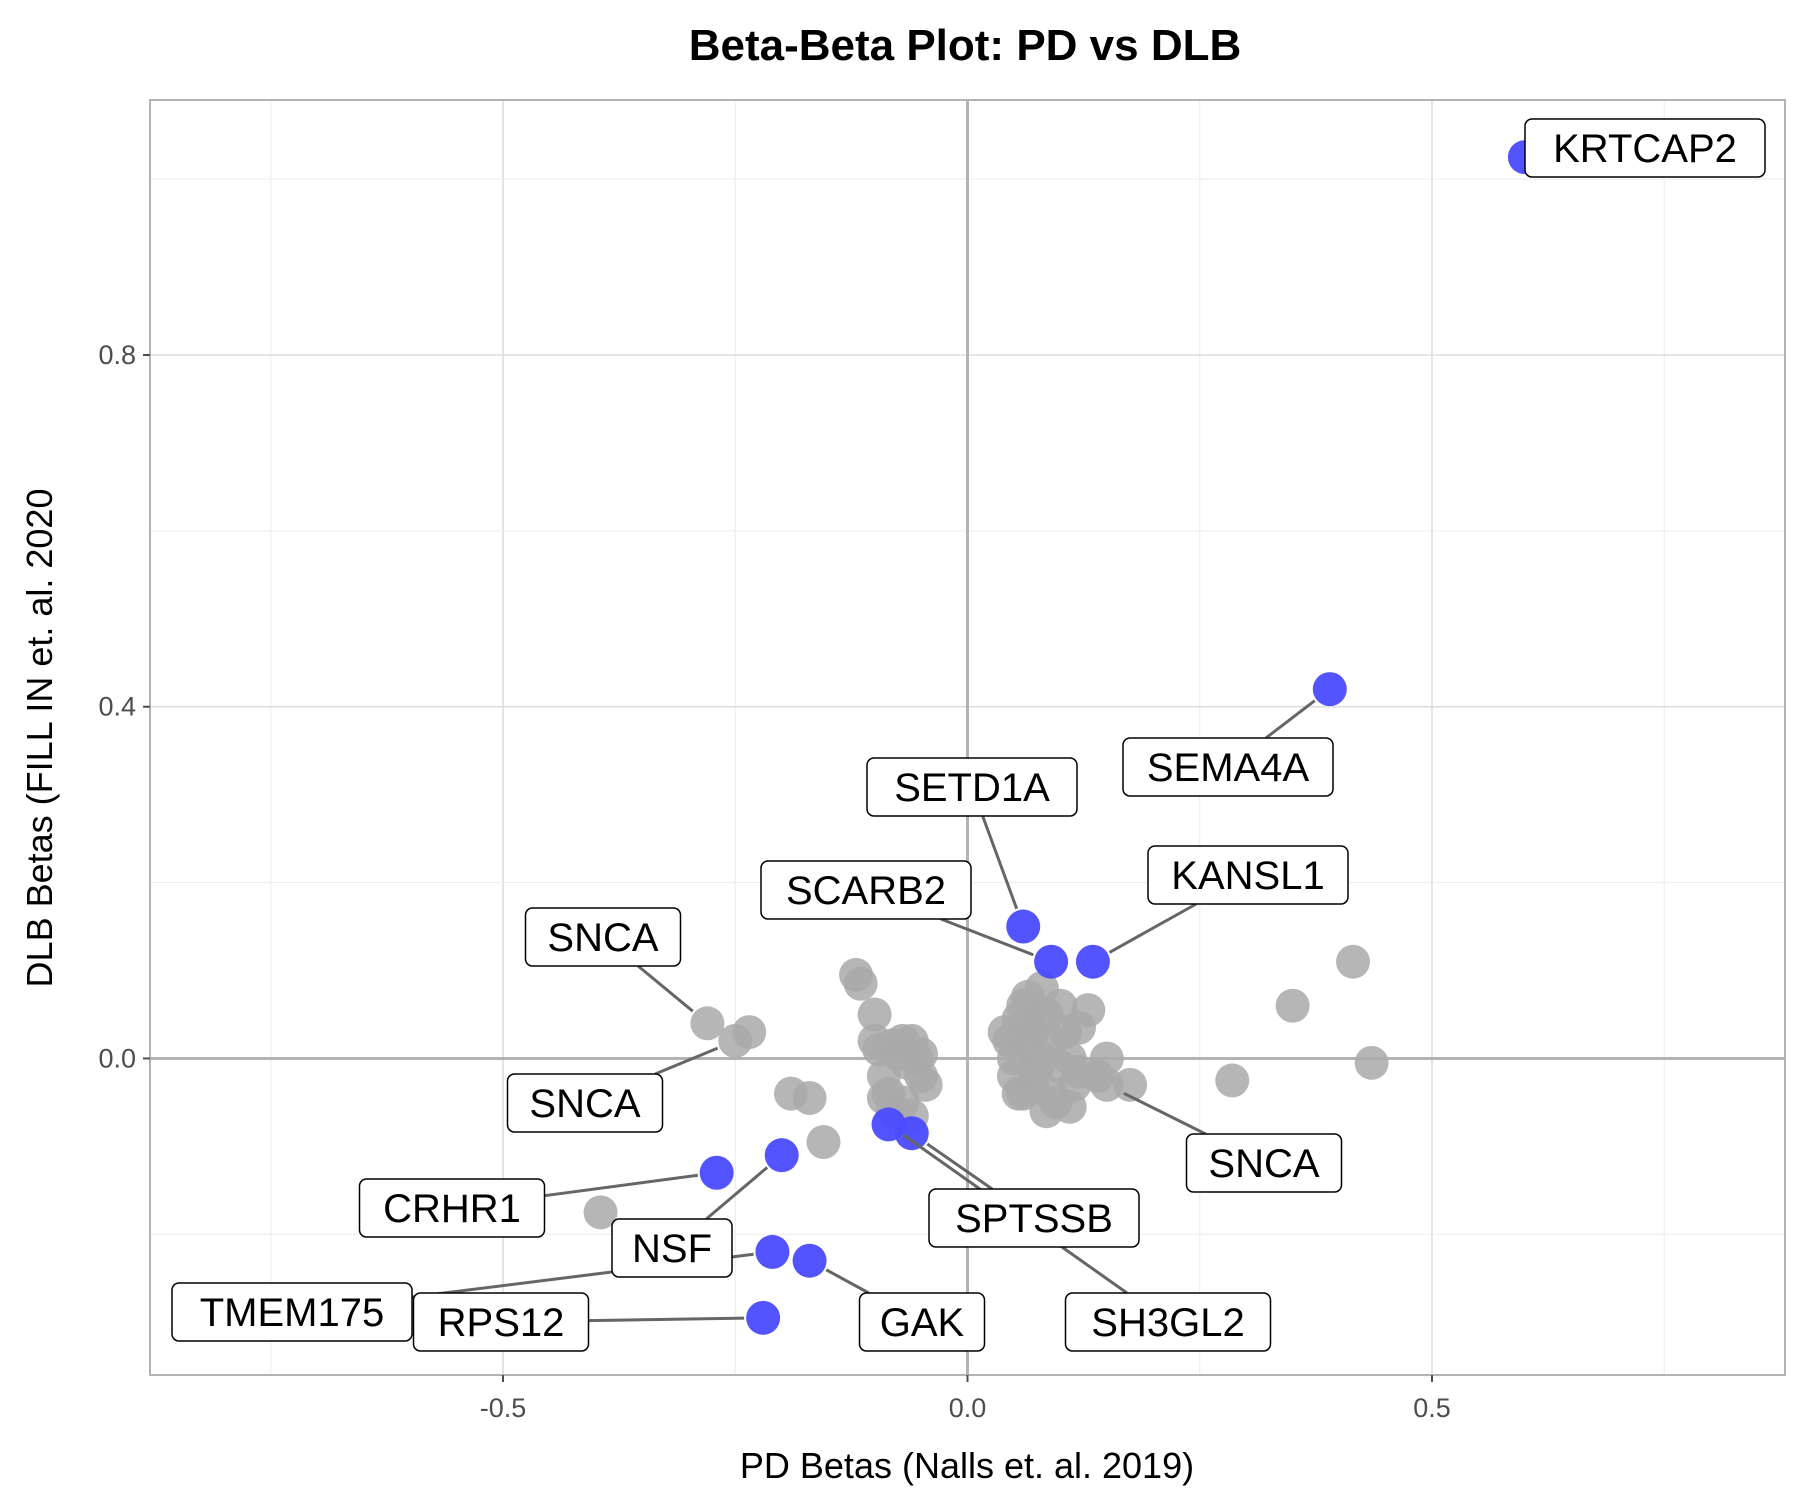 The width and height of the screenshot is (1800, 1500). I want to click on label-text: SCARB2, so click(866, 891).